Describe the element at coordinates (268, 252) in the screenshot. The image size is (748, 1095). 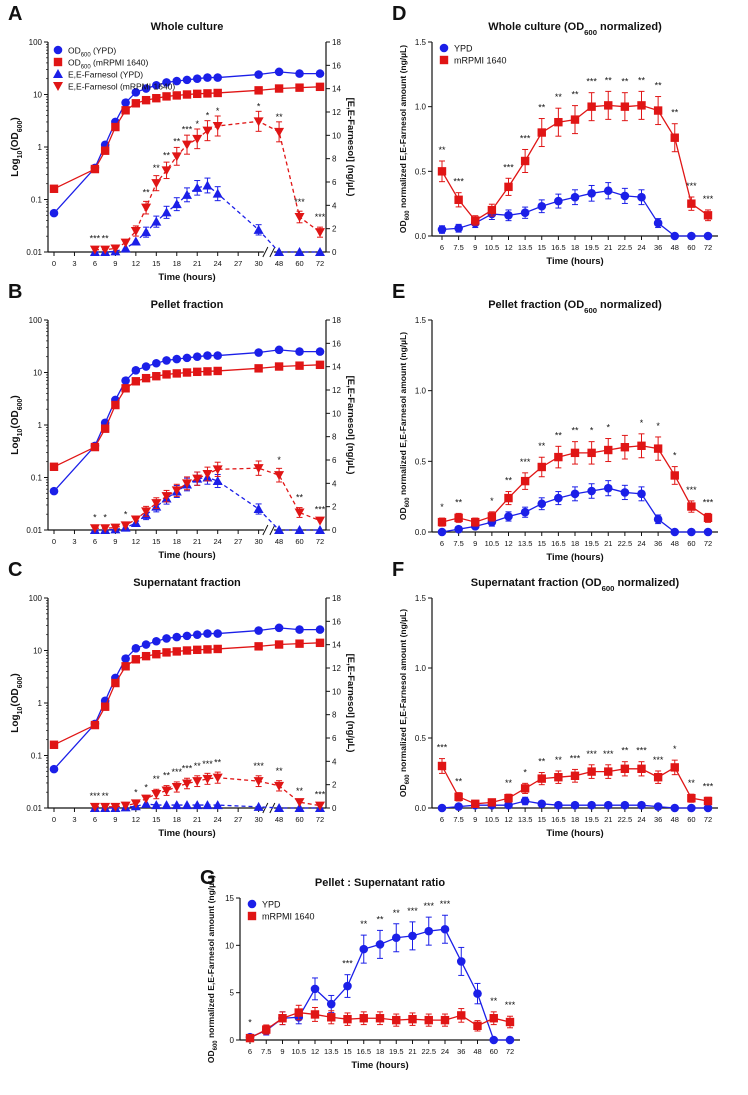
I see `axis-break-gap` at that location.